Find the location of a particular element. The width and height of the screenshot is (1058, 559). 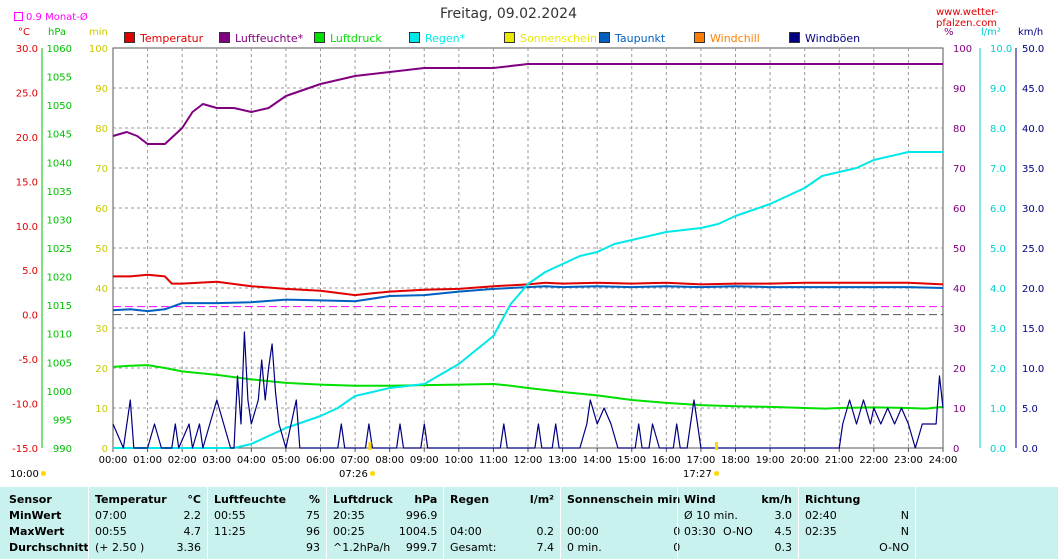

temperature-tick-label: 20.0 is located at coordinates (27, 138).